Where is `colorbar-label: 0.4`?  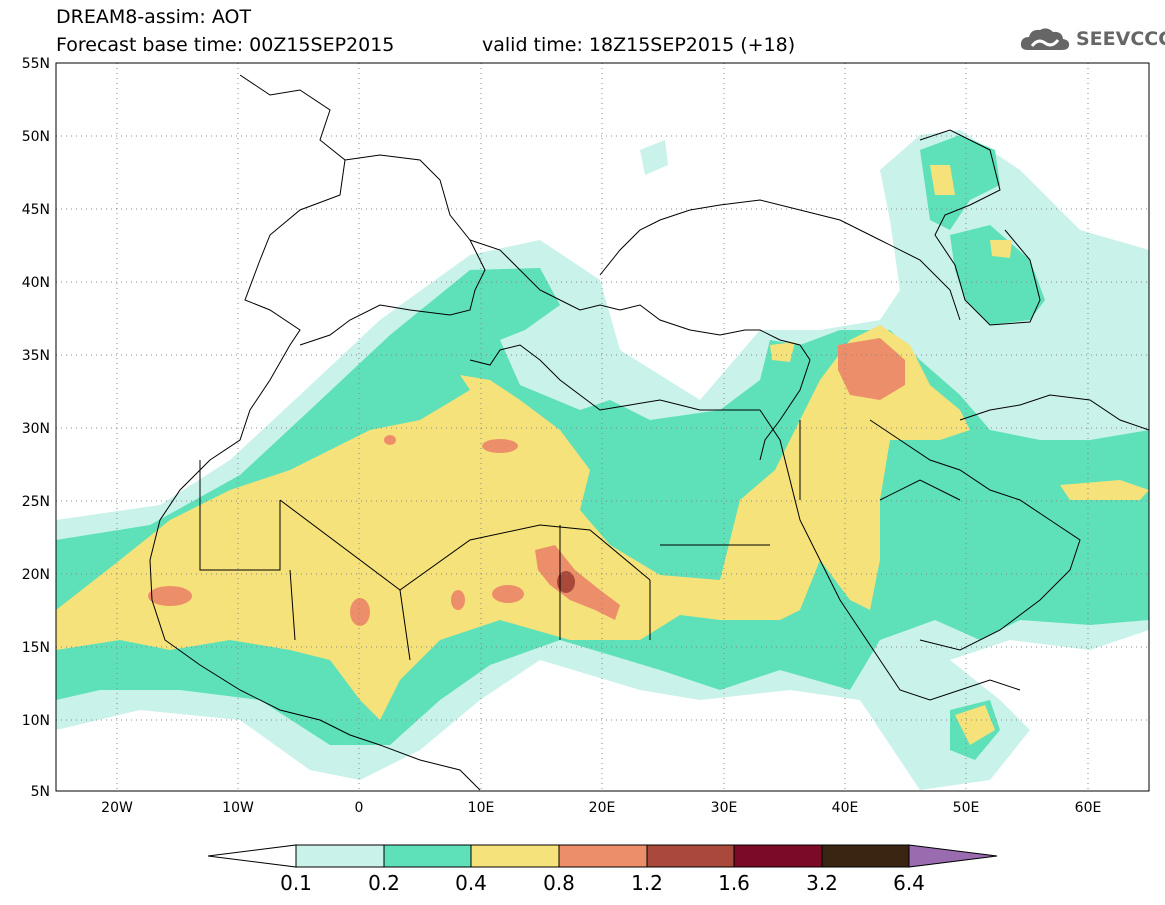
colorbar-label: 0.4 is located at coordinates (471, 883).